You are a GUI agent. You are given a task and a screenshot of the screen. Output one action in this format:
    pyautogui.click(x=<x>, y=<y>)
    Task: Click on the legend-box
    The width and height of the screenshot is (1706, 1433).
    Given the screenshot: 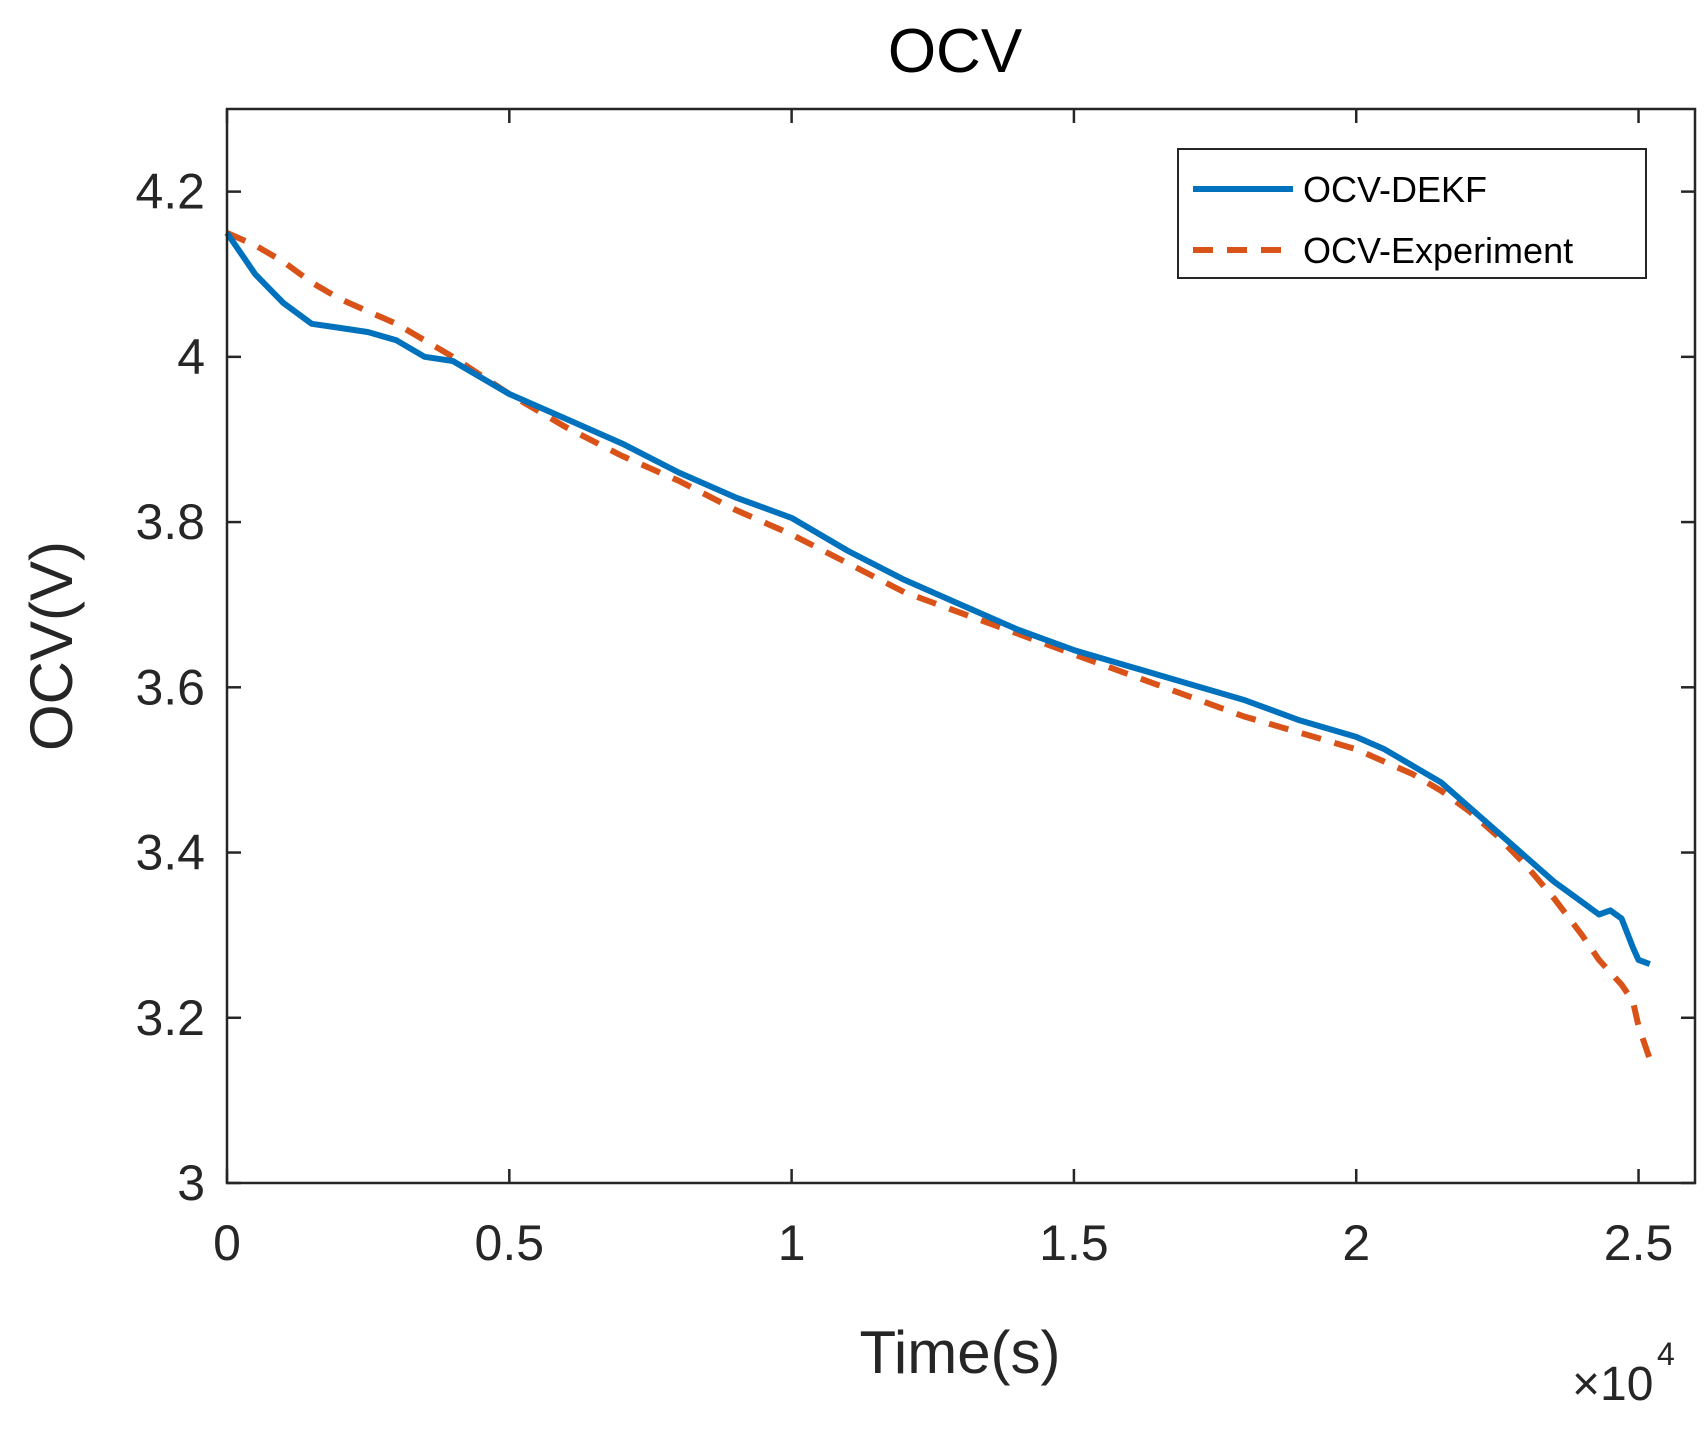 What is the action you would take?
    pyautogui.click(x=1412, y=213)
    